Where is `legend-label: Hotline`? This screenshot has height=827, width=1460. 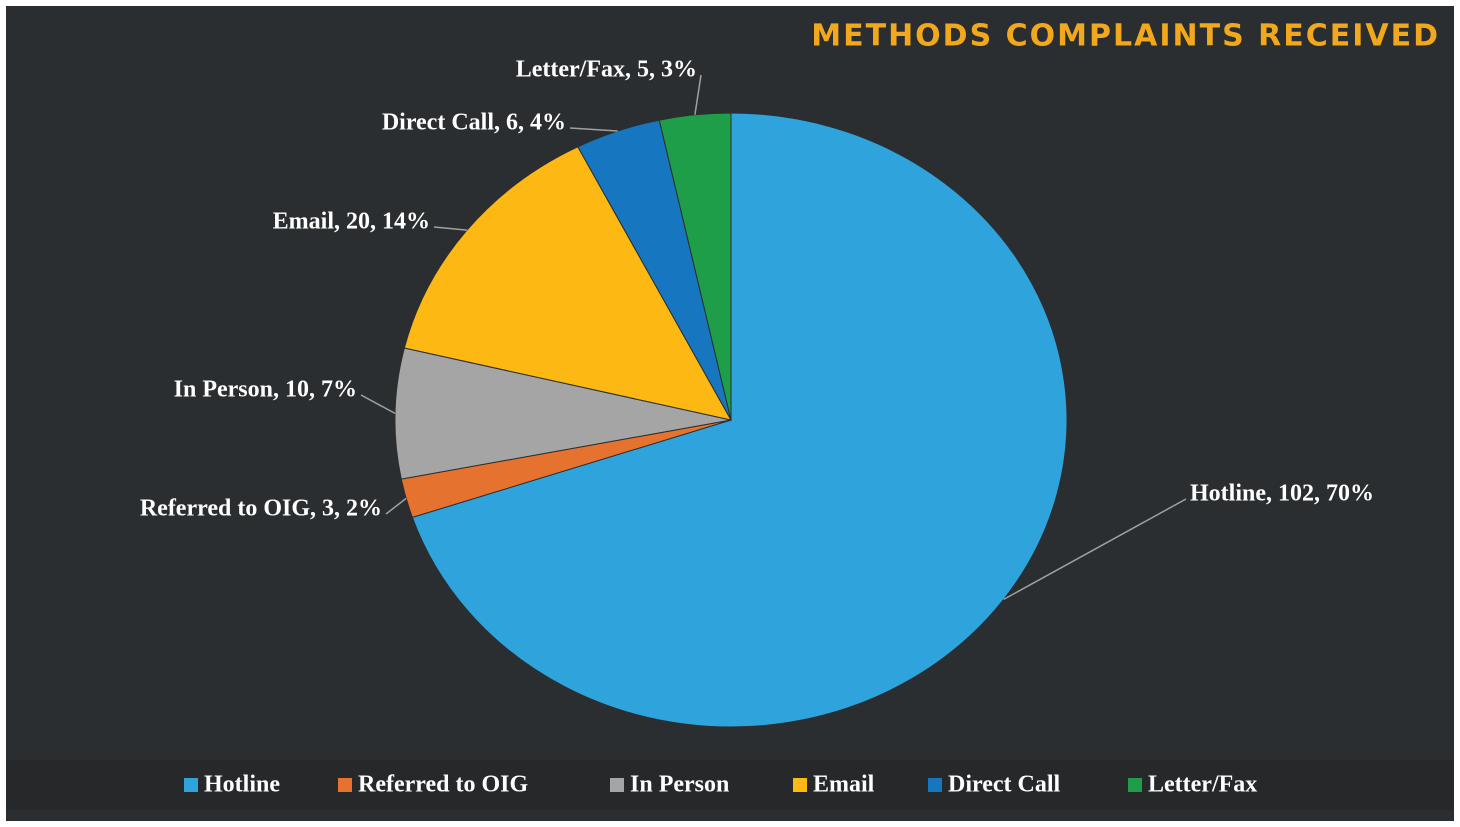 legend-label: Hotline is located at coordinates (242, 785).